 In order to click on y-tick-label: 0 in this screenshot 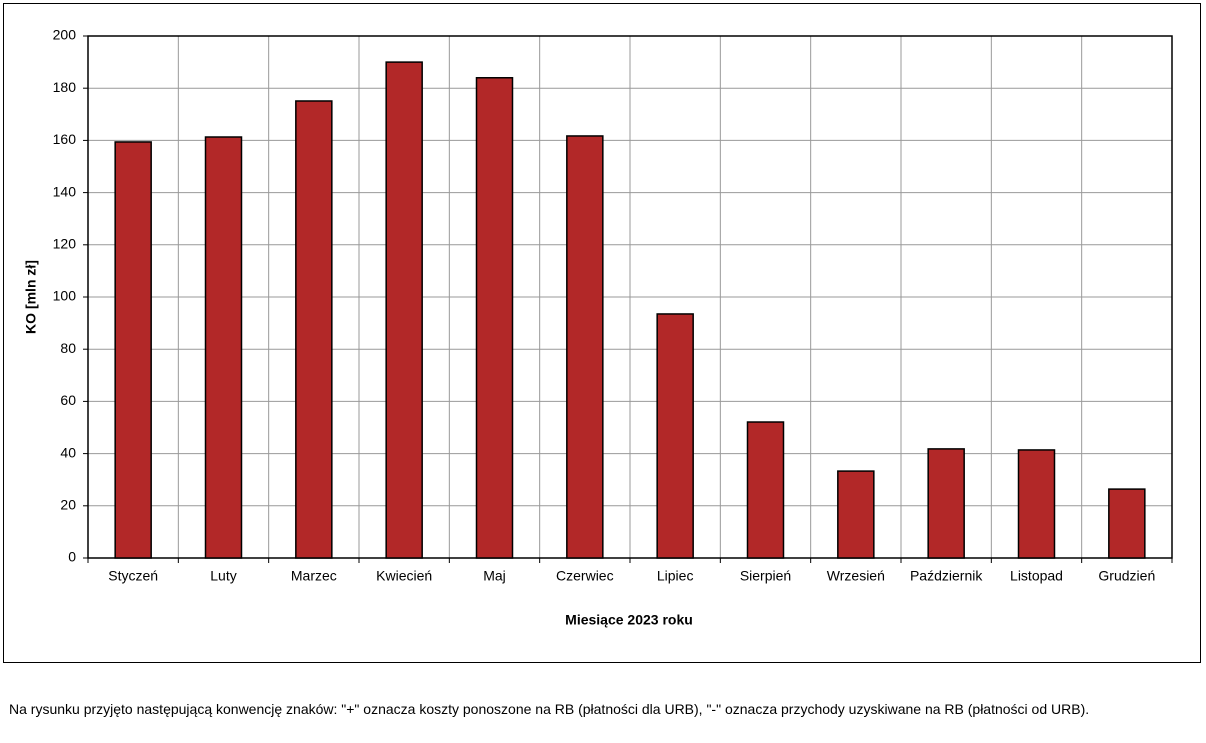, I will do `click(72, 557)`.